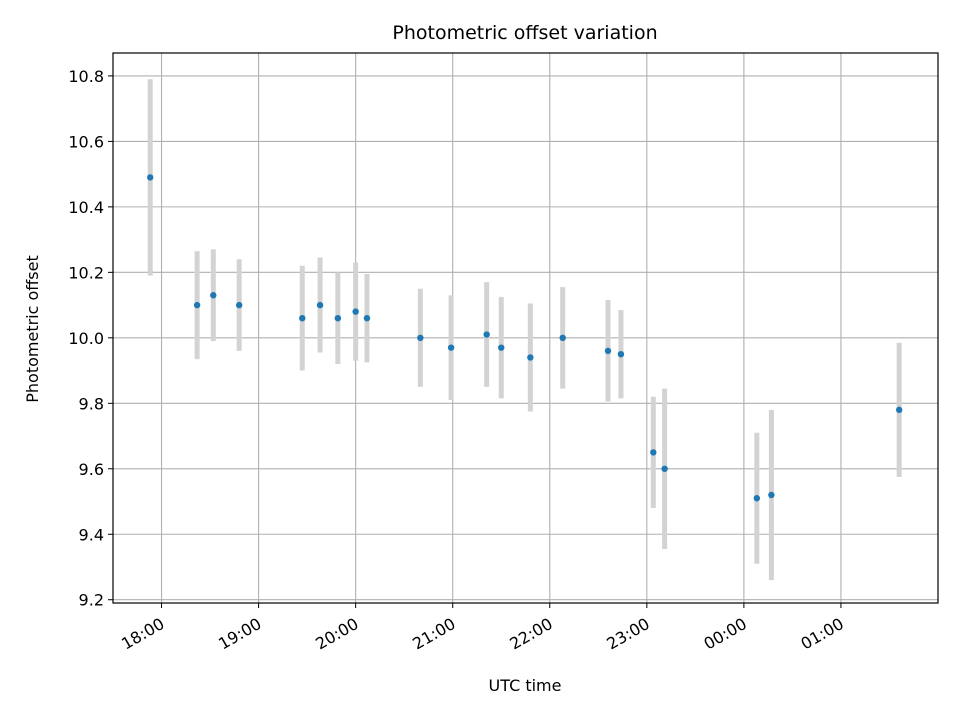  Describe the element at coordinates (86, 141) in the screenshot. I see `y-tick-label: 10.6` at that location.